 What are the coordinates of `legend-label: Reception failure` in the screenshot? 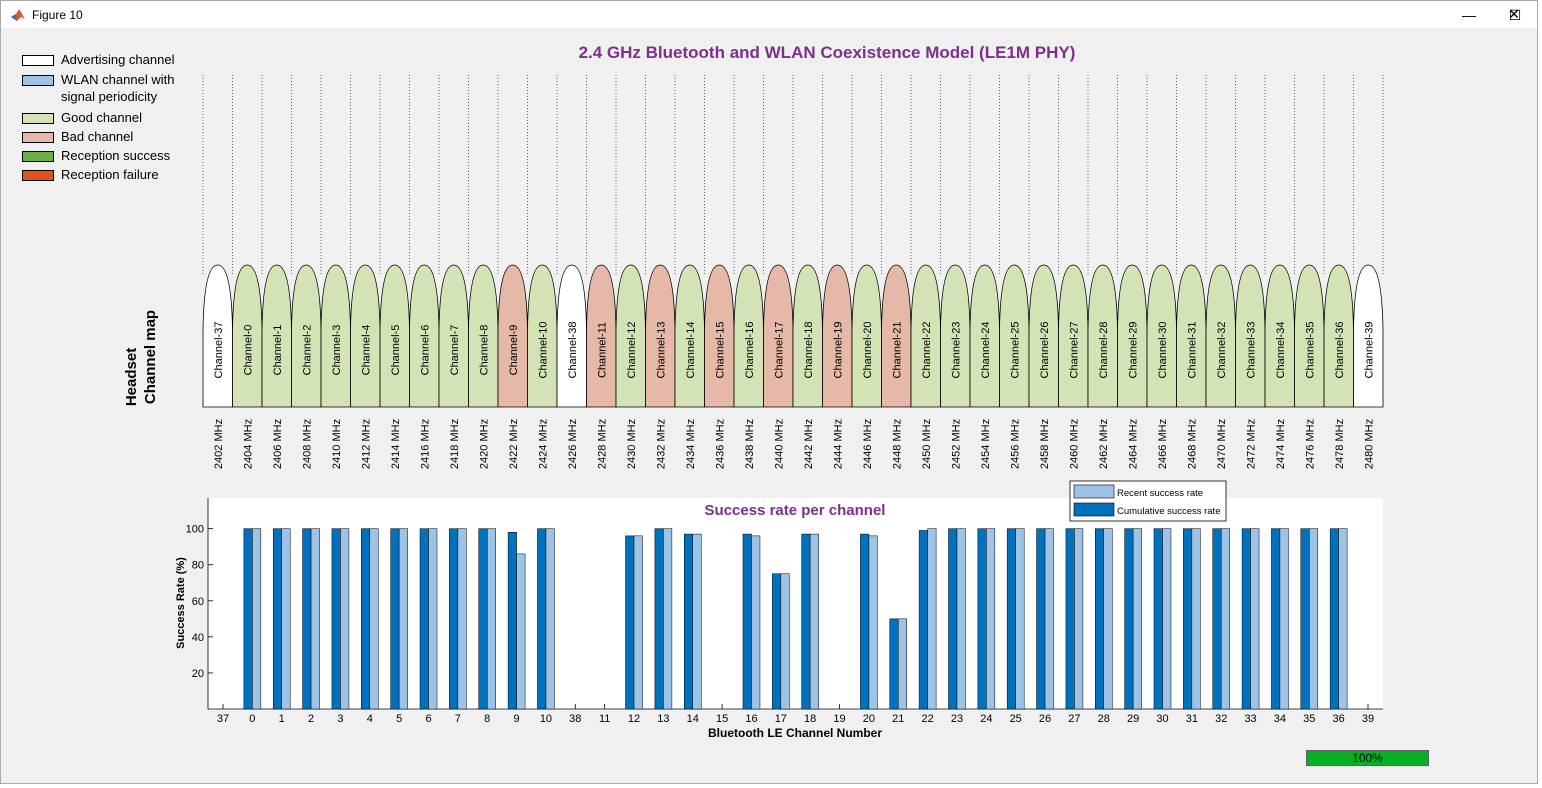 It's located at (110, 174).